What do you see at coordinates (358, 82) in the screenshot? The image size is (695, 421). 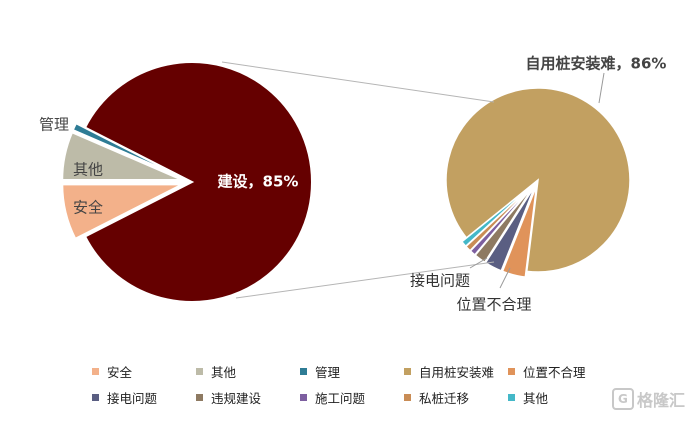 I see `connector-line-top` at bounding box center [358, 82].